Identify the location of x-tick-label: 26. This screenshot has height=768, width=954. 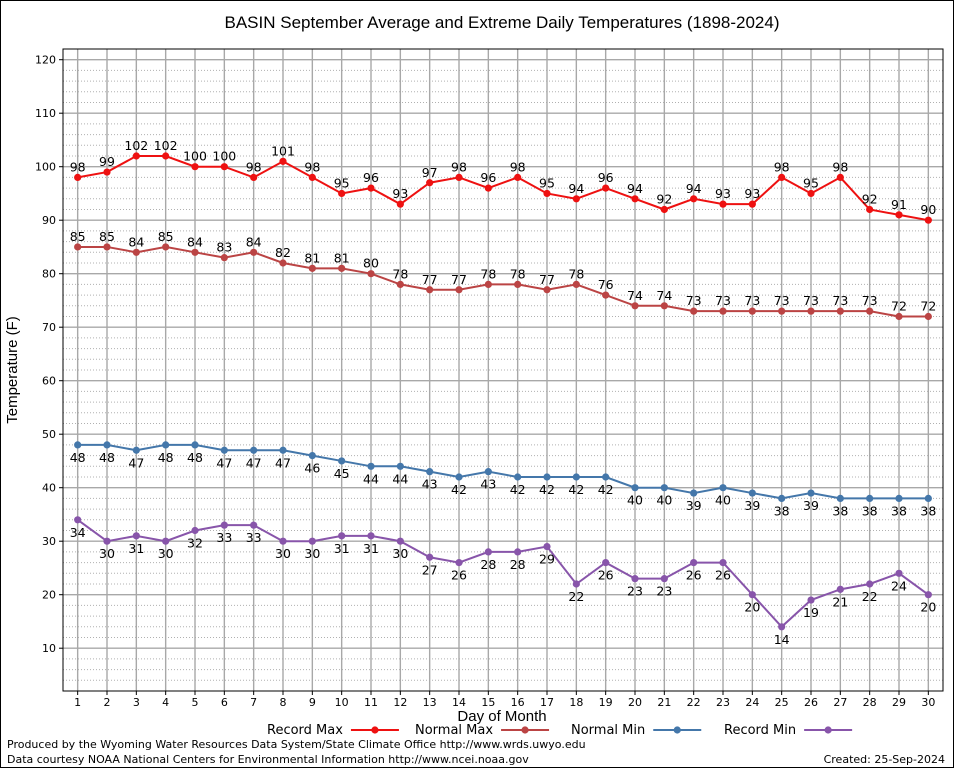
(811, 702).